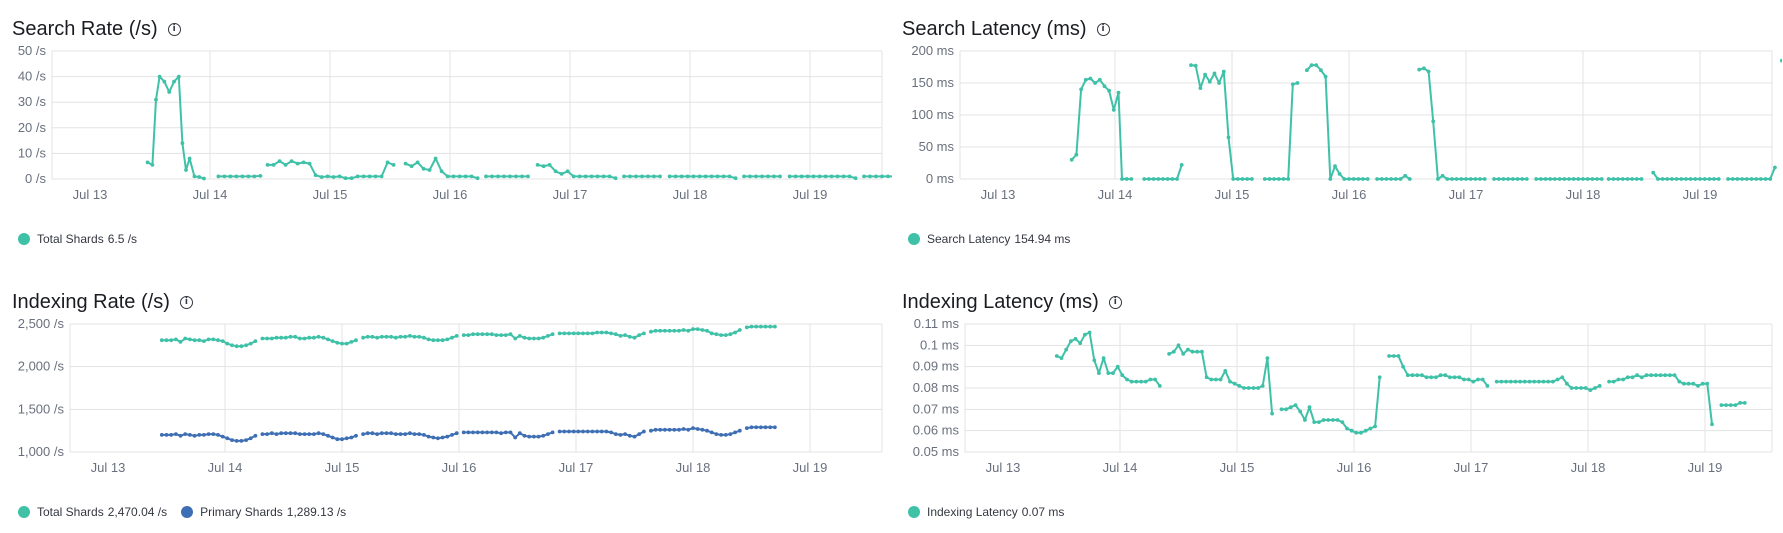  Describe the element at coordinates (225, 467) in the screenshot. I see `x-tick-label: Jul 14` at that location.